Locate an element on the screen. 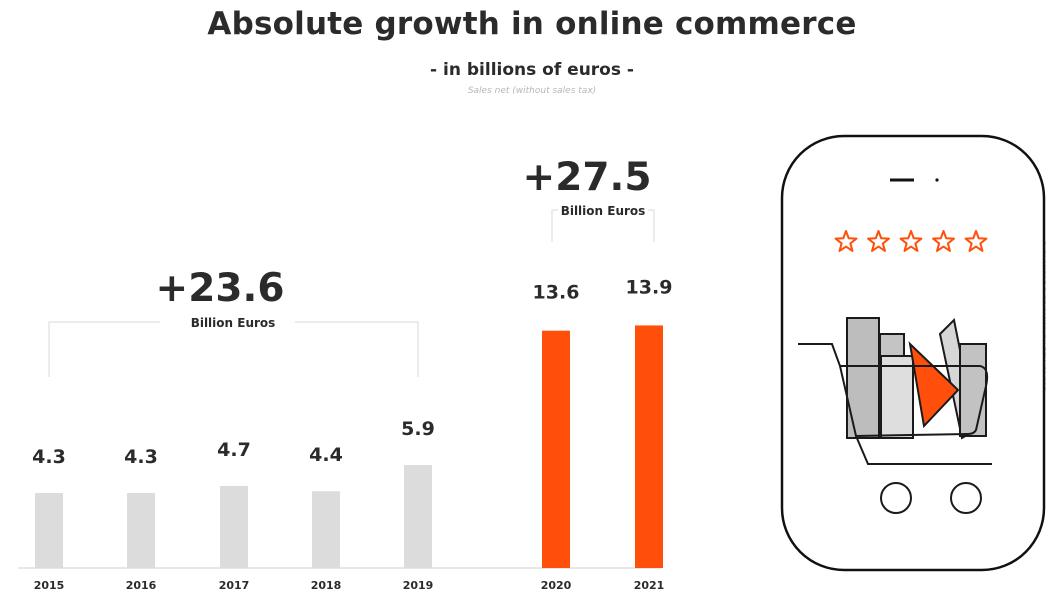  x-tick-2016: 2016 is located at coordinates (141, 585).